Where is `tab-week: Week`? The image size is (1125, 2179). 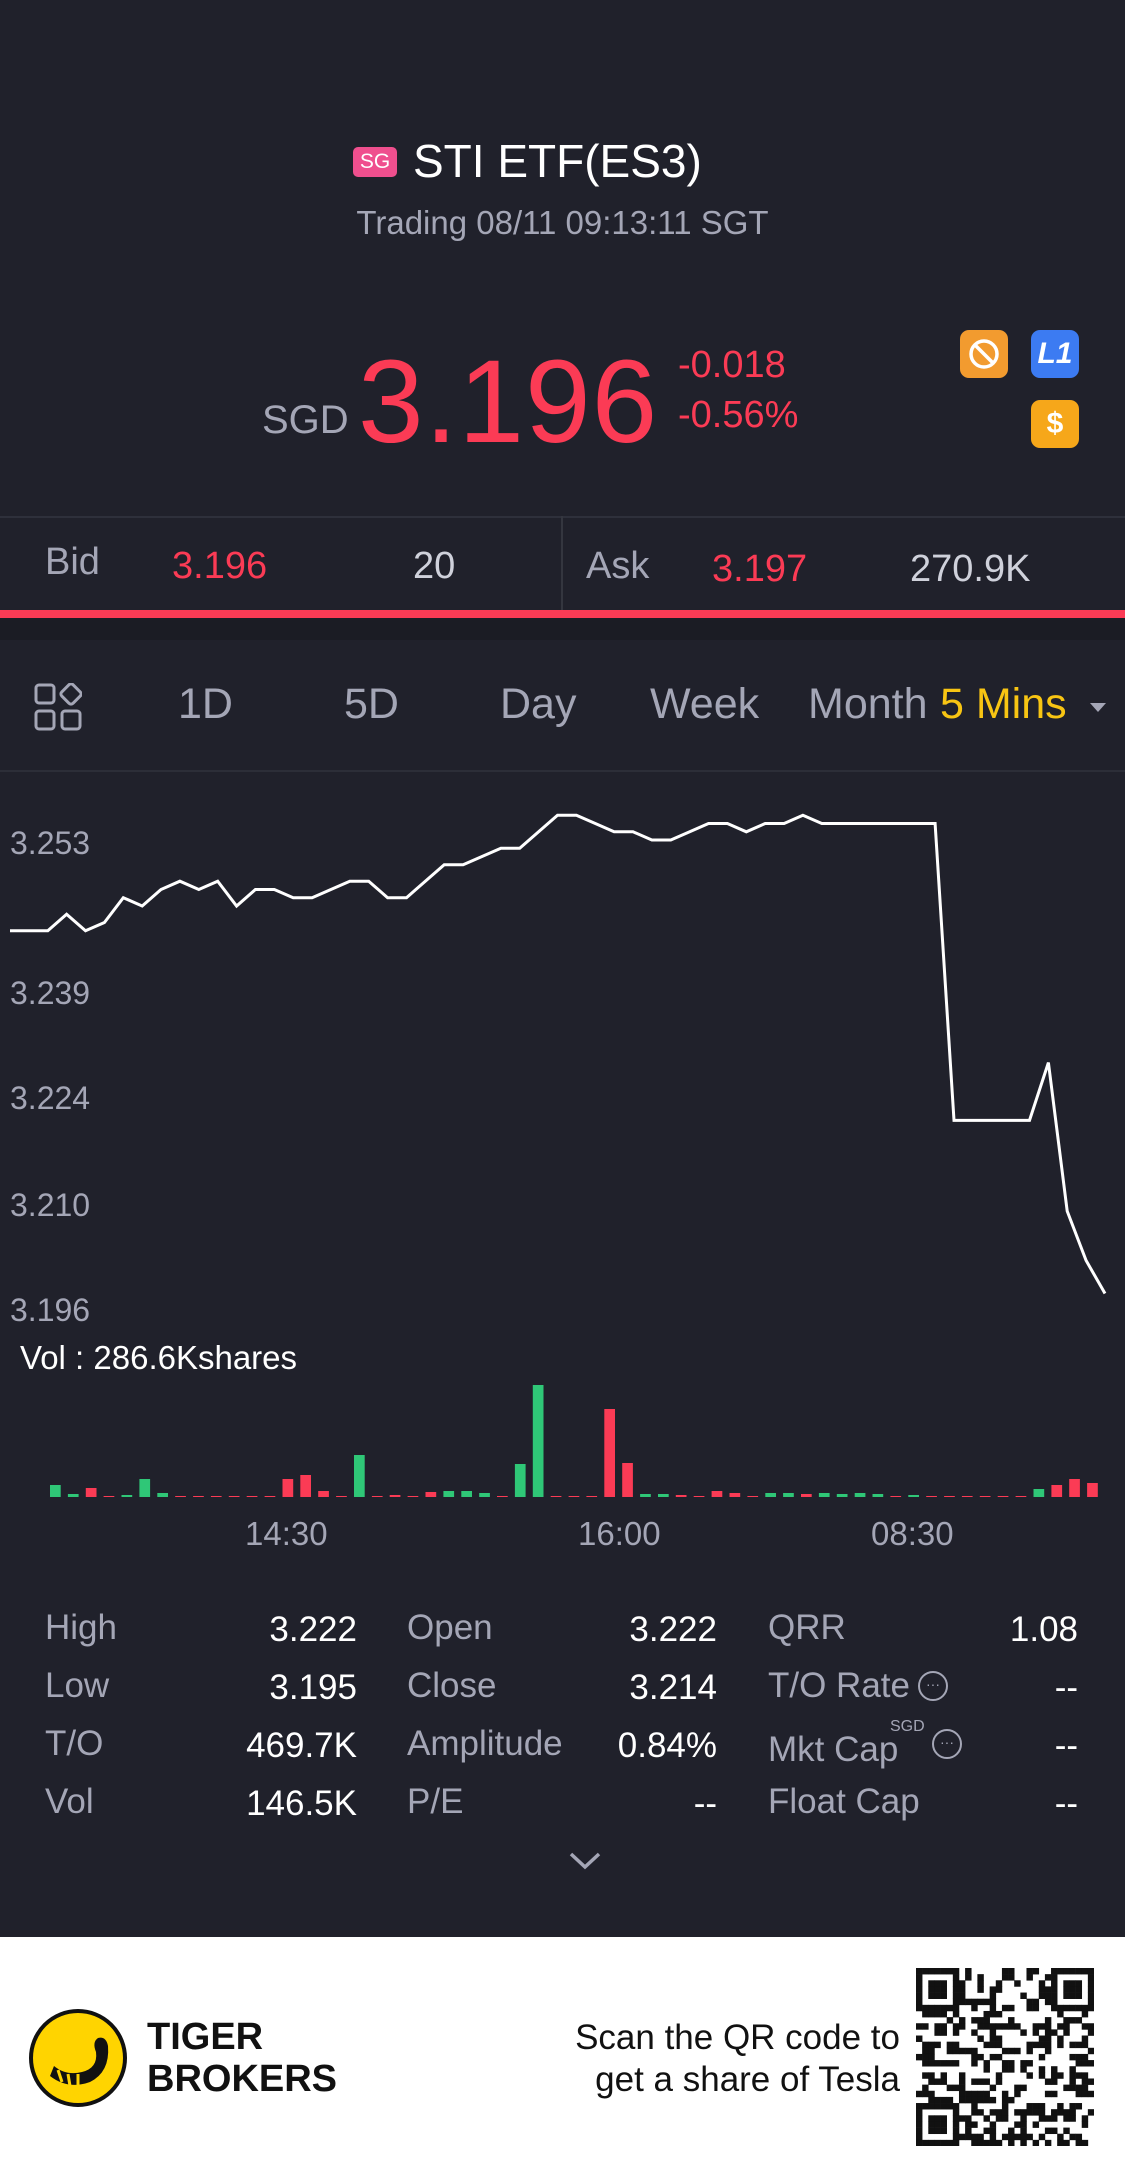 tab-week: Week is located at coordinates (705, 704).